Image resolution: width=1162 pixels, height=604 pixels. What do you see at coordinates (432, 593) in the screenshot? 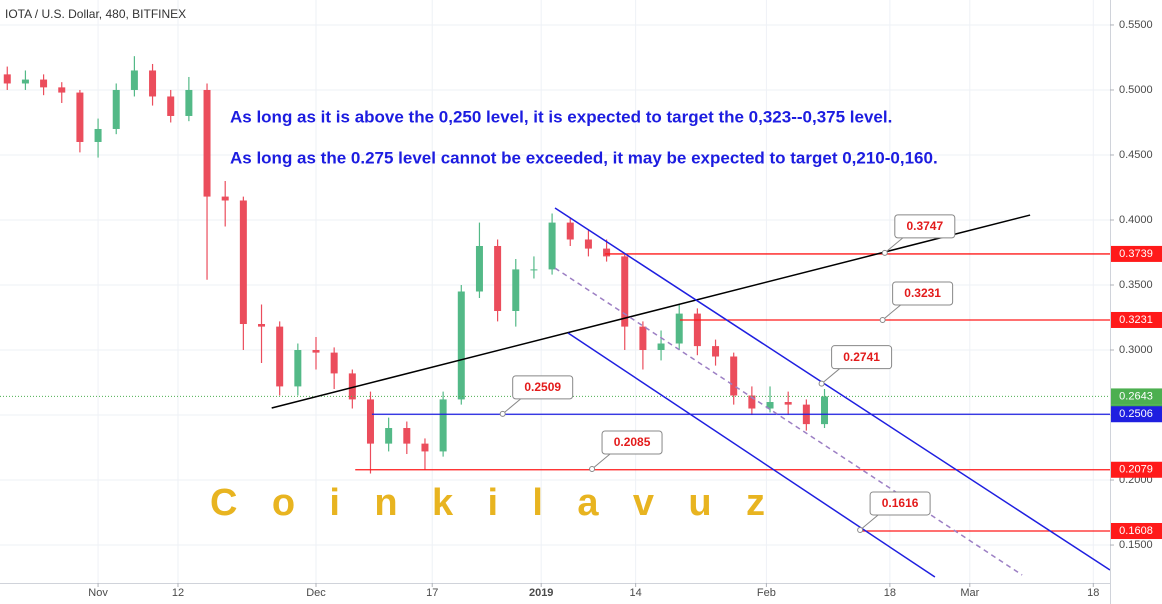
I see `x-tick-label: 17` at bounding box center [432, 593].